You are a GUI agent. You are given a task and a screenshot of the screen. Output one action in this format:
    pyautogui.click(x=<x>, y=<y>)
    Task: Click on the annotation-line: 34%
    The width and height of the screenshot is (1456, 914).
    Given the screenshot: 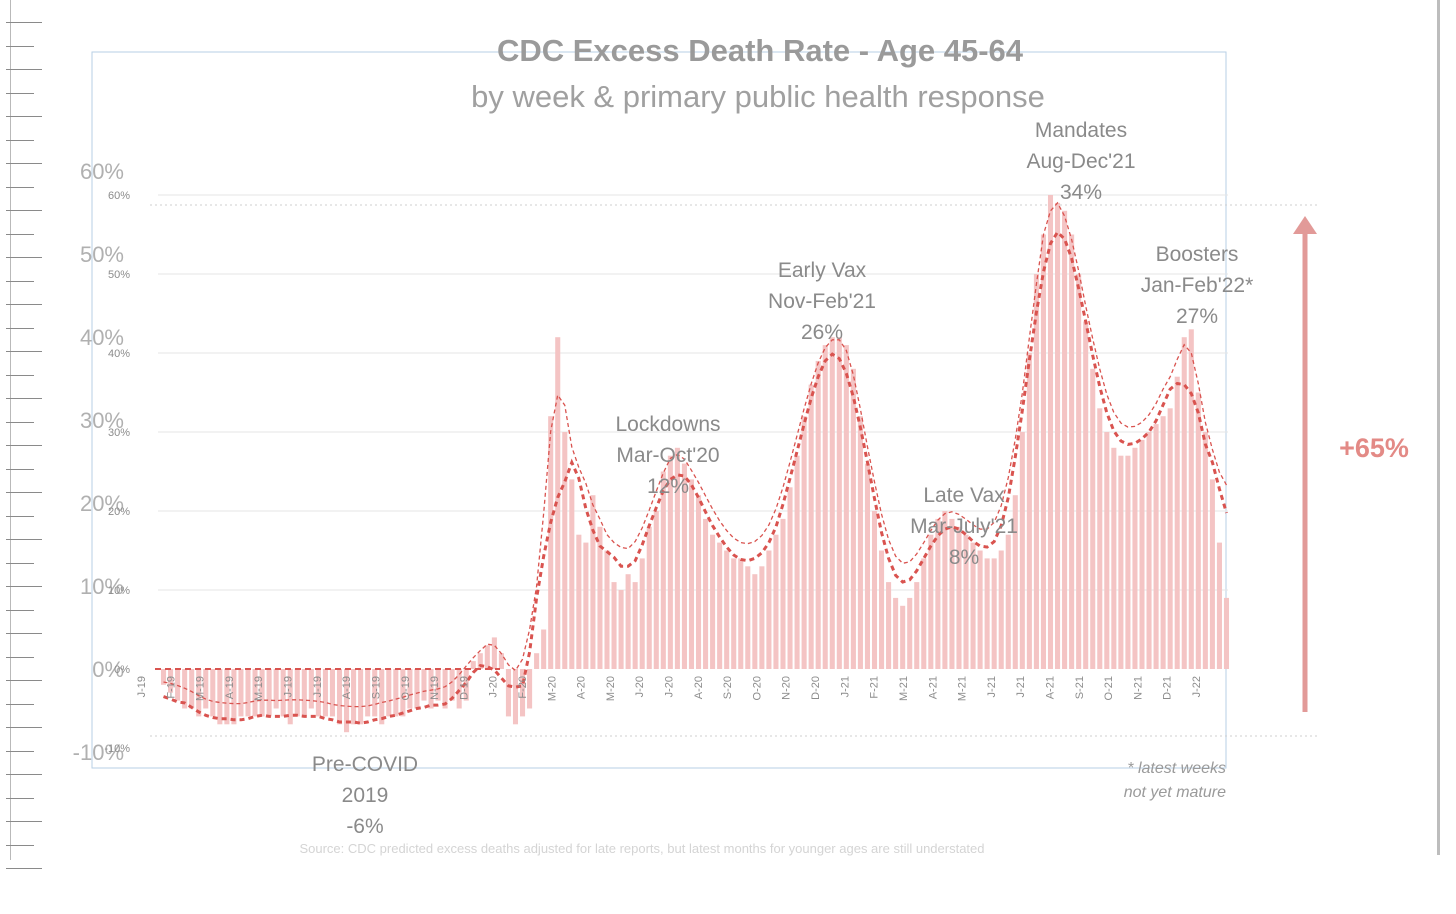 What is the action you would take?
    pyautogui.click(x=1081, y=192)
    